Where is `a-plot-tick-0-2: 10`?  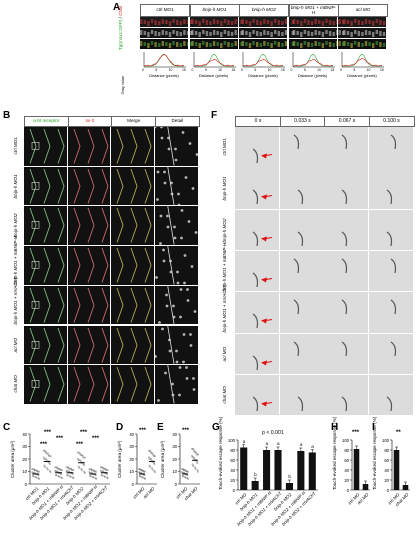 a-plot-tick-0-2: 10 is located at coordinates (170, 70).